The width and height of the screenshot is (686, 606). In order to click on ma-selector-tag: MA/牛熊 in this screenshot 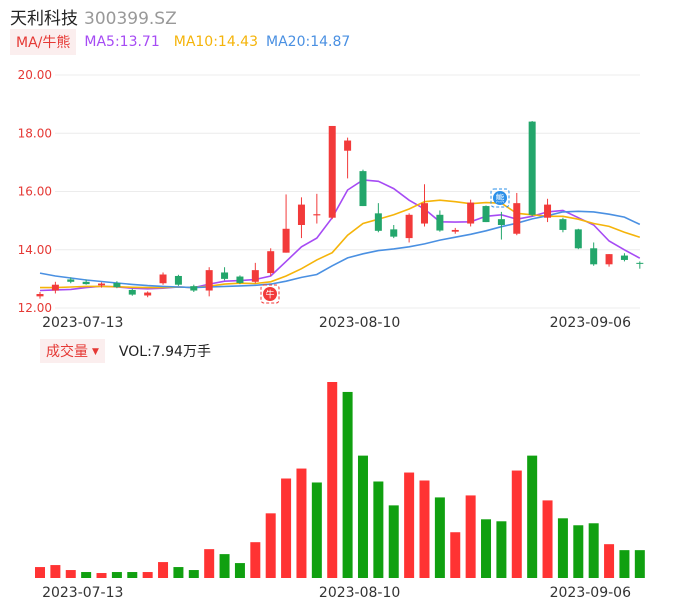, I will do `click(43, 42)`.